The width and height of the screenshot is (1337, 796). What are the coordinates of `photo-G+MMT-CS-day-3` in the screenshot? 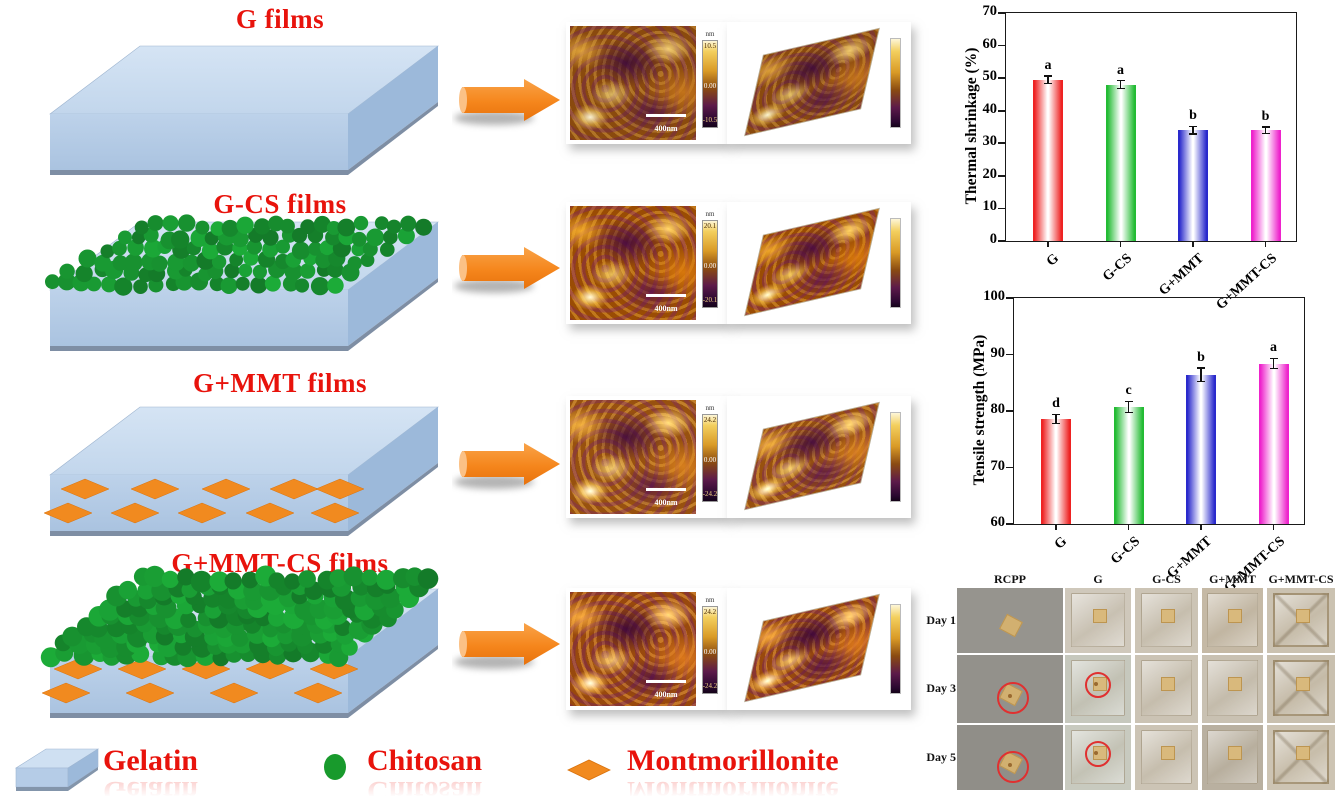 It's located at (1301, 689).